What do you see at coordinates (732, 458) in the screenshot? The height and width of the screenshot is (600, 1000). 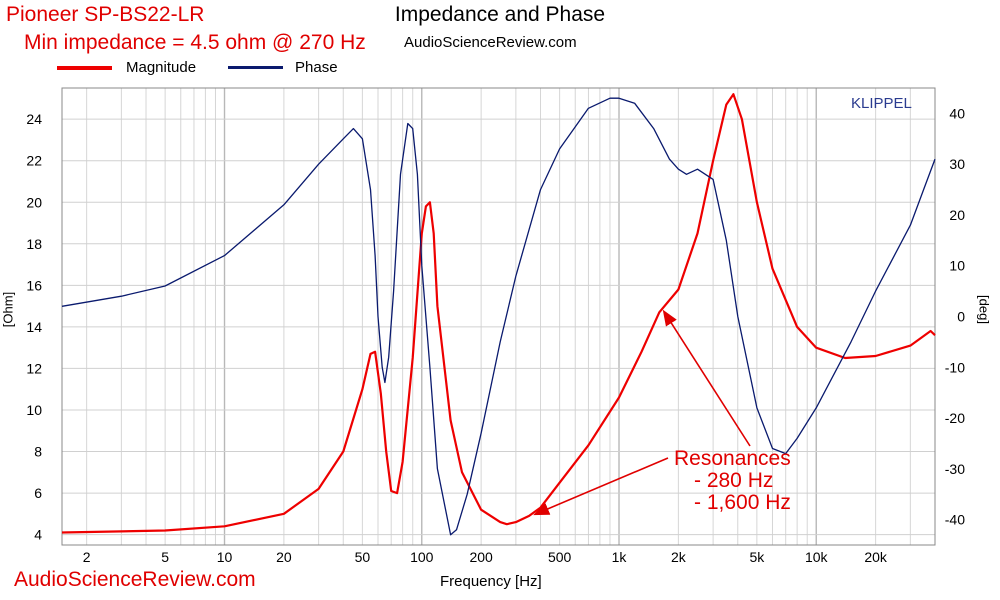 I see `annotation-line-1: Resonances` at bounding box center [732, 458].